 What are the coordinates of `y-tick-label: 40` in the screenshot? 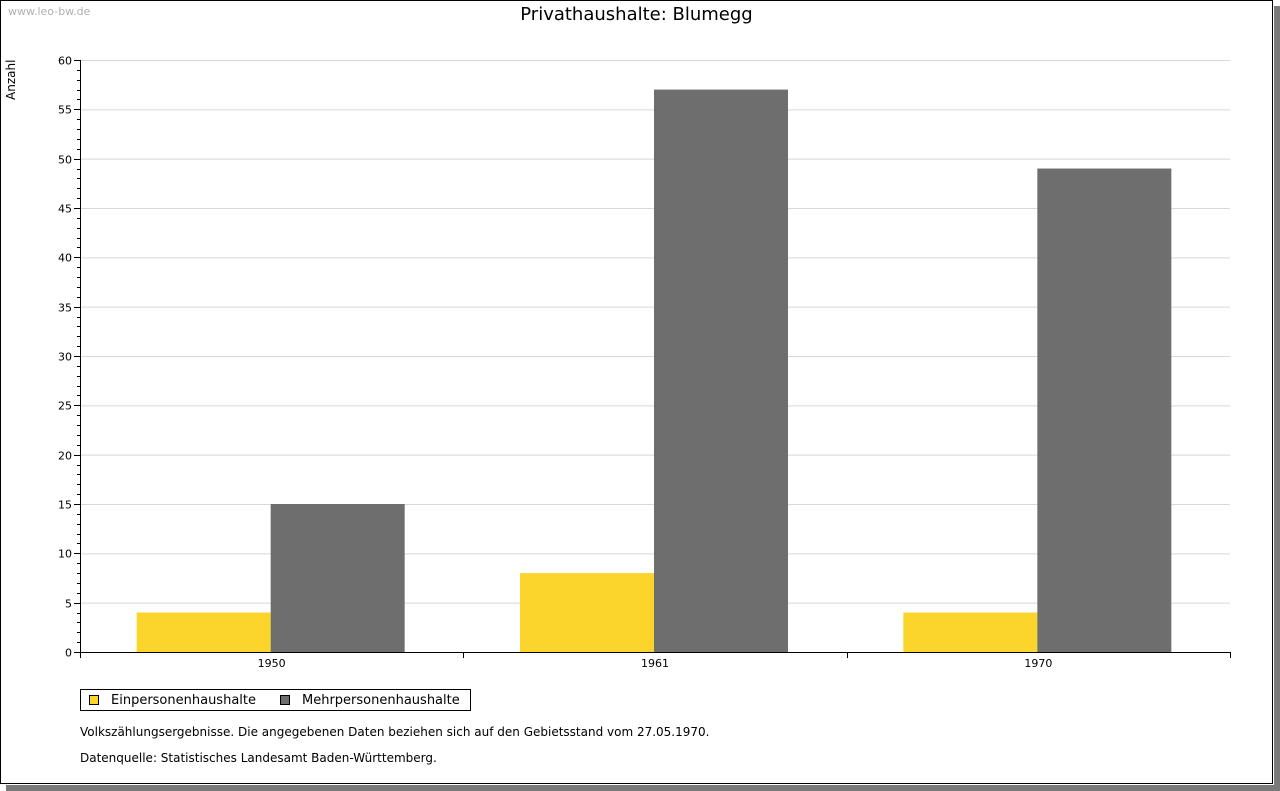 It's located at (65, 258).